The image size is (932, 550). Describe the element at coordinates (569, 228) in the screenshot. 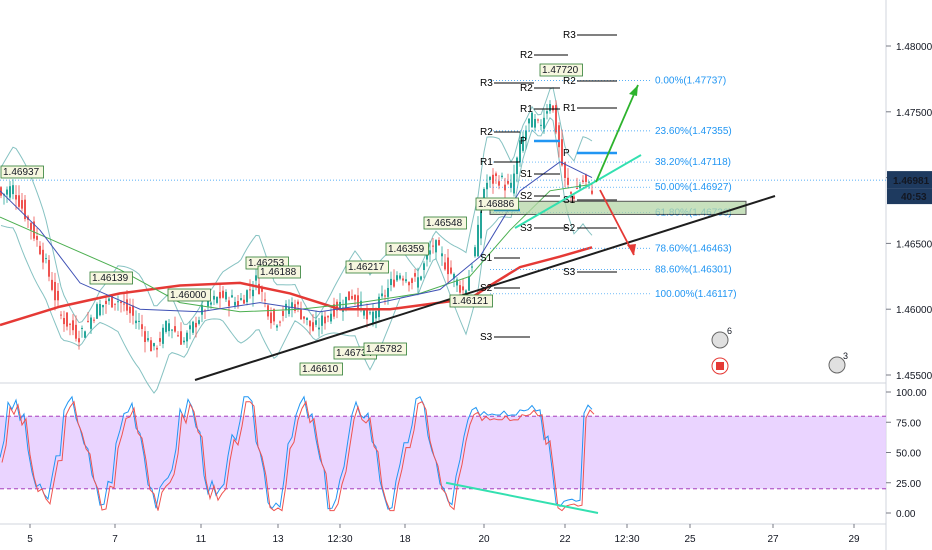

I see `pivot-label: S2` at that location.